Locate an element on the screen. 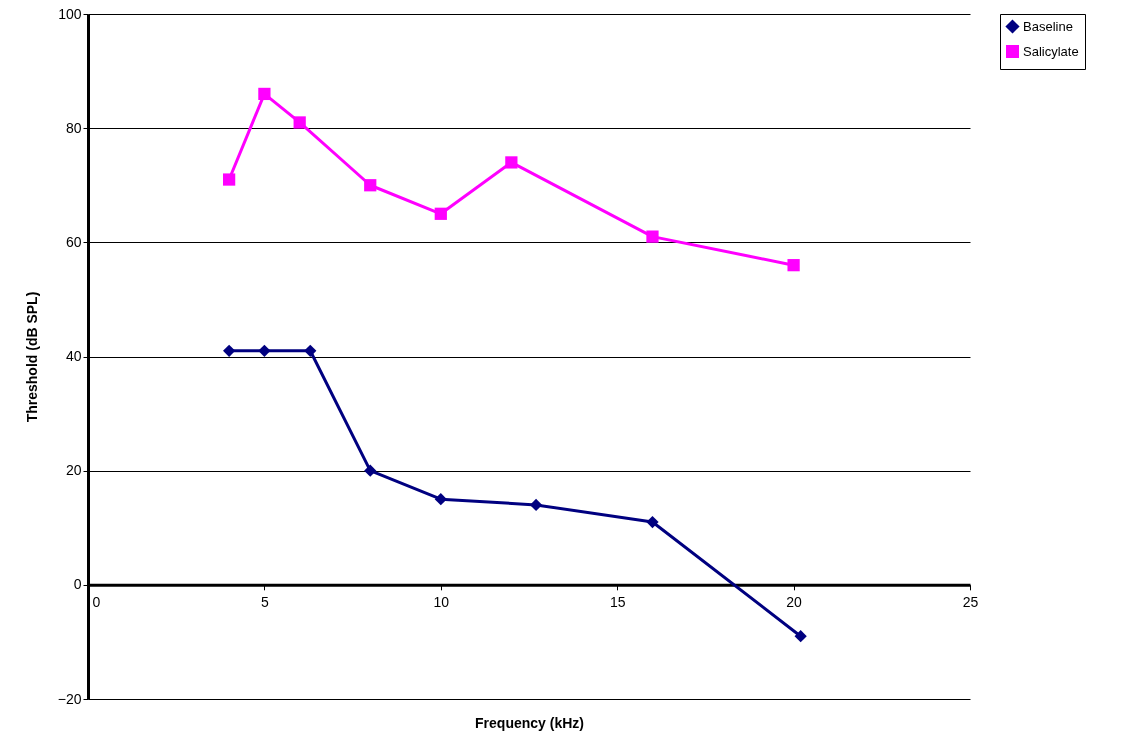  x-tick-label: 15 is located at coordinates (617, 602).